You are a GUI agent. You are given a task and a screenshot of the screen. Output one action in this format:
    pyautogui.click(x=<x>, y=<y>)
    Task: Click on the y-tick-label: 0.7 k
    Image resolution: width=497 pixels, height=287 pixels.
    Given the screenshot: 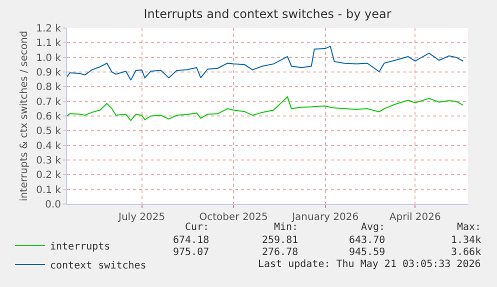 What is the action you would take?
    pyautogui.click(x=49, y=102)
    